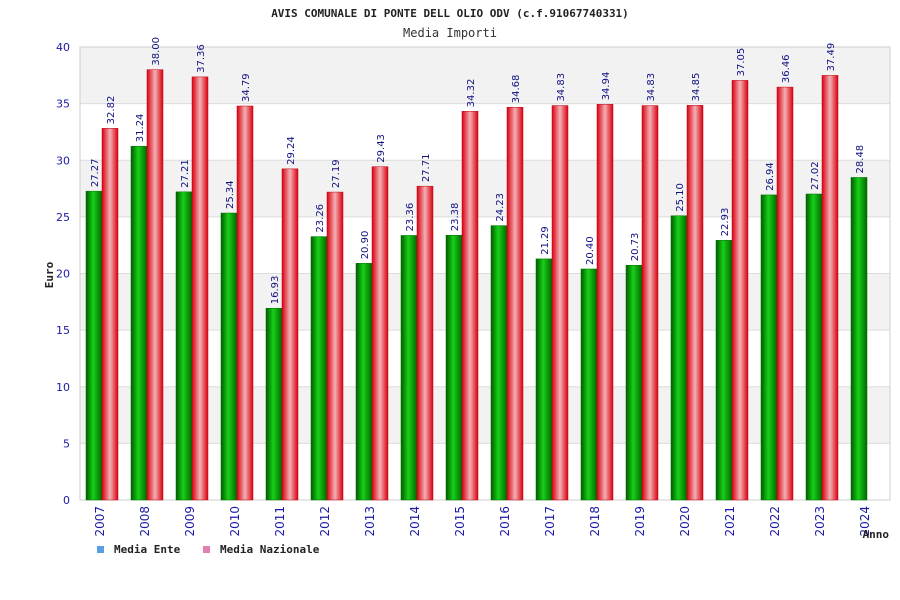 This screenshot has width=900, height=600. What do you see at coordinates (775, 521) in the screenshot?
I see `x-tick-label: 2022` at bounding box center [775, 521].